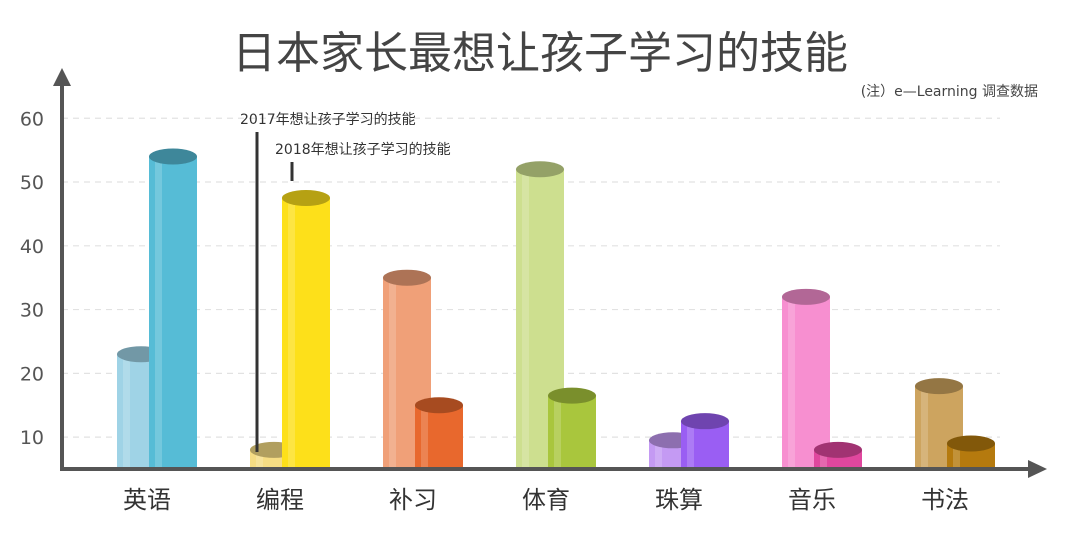 The image size is (1080, 540). I want to click on series-label-2018: 2018年想让孩子学习的技能, so click(363, 150).